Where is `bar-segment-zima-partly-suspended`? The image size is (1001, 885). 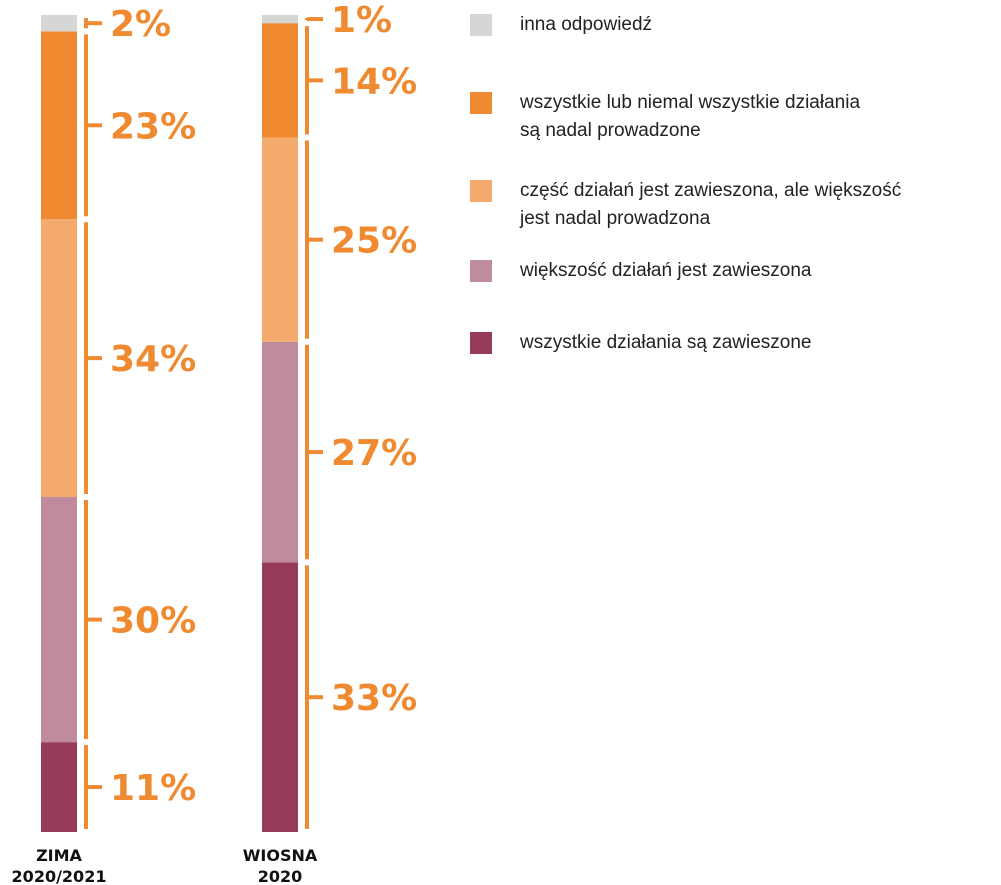 bar-segment-zima-partly-suspended is located at coordinates (59, 358).